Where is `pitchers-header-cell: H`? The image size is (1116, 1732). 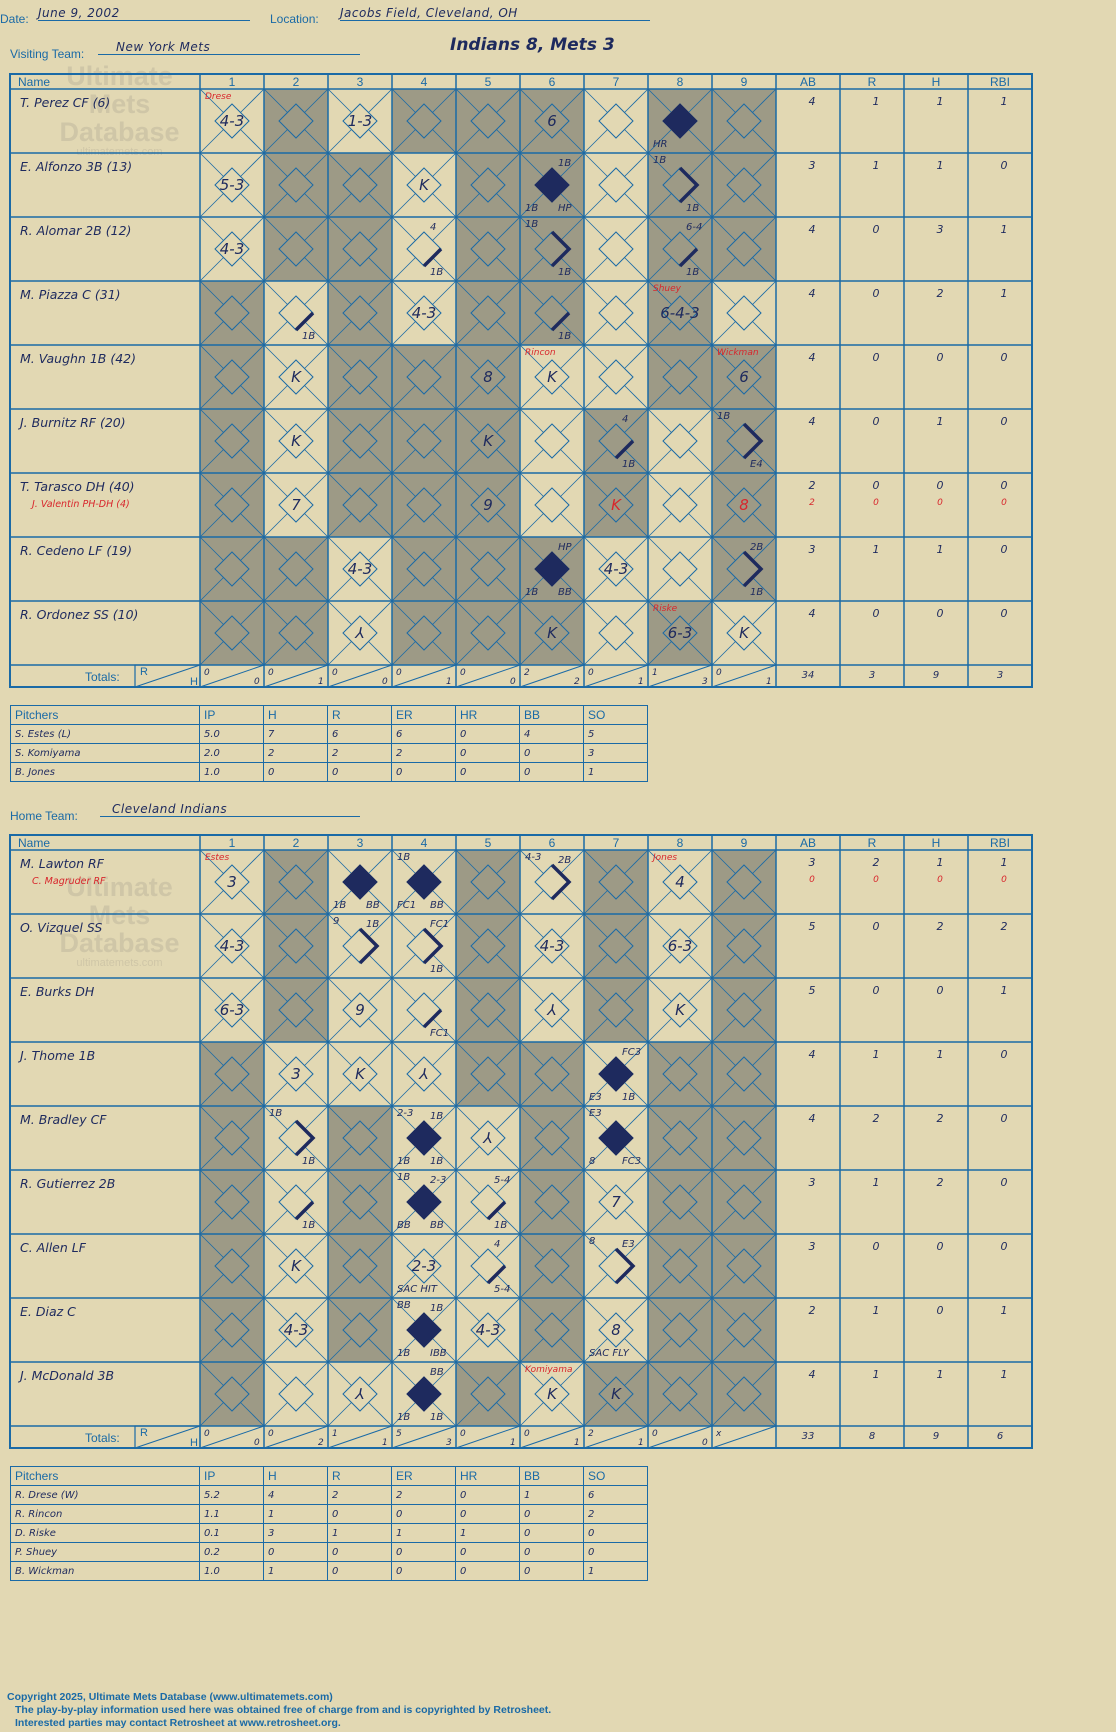
pitchers-header-cell: H is located at coordinates (295, 1476).